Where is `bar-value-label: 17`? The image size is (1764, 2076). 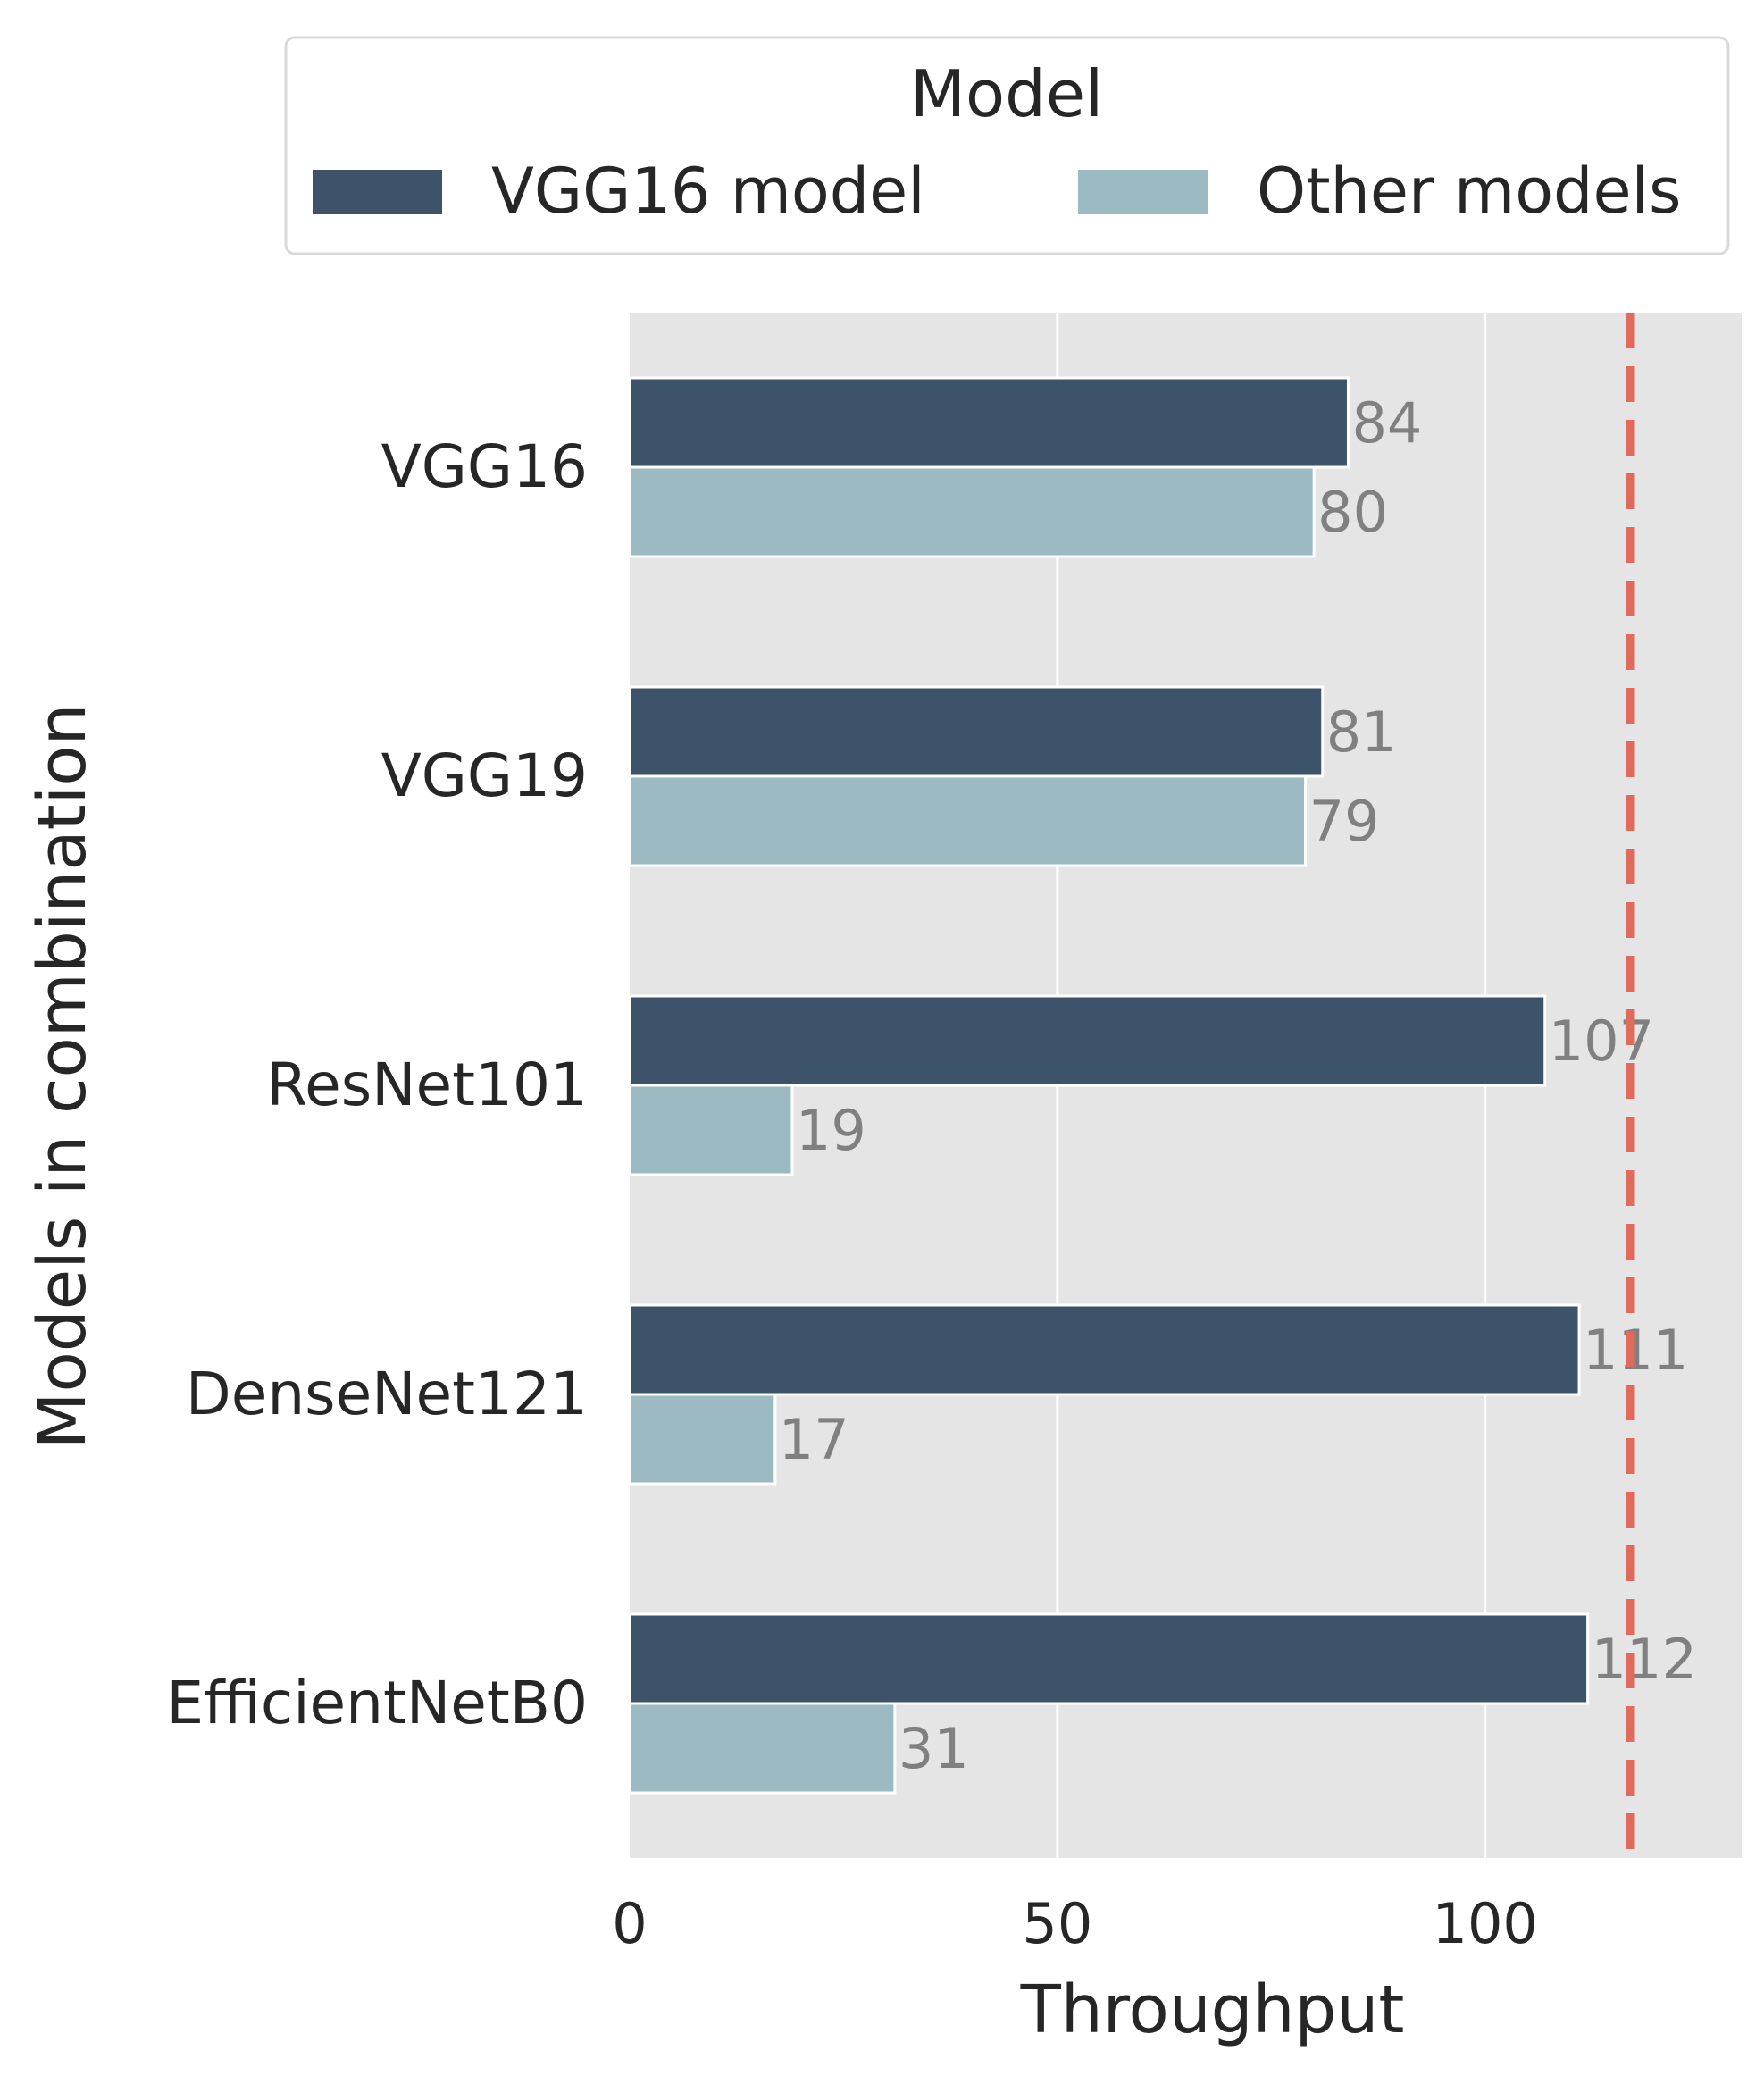 bar-value-label: 17 is located at coordinates (814, 1439).